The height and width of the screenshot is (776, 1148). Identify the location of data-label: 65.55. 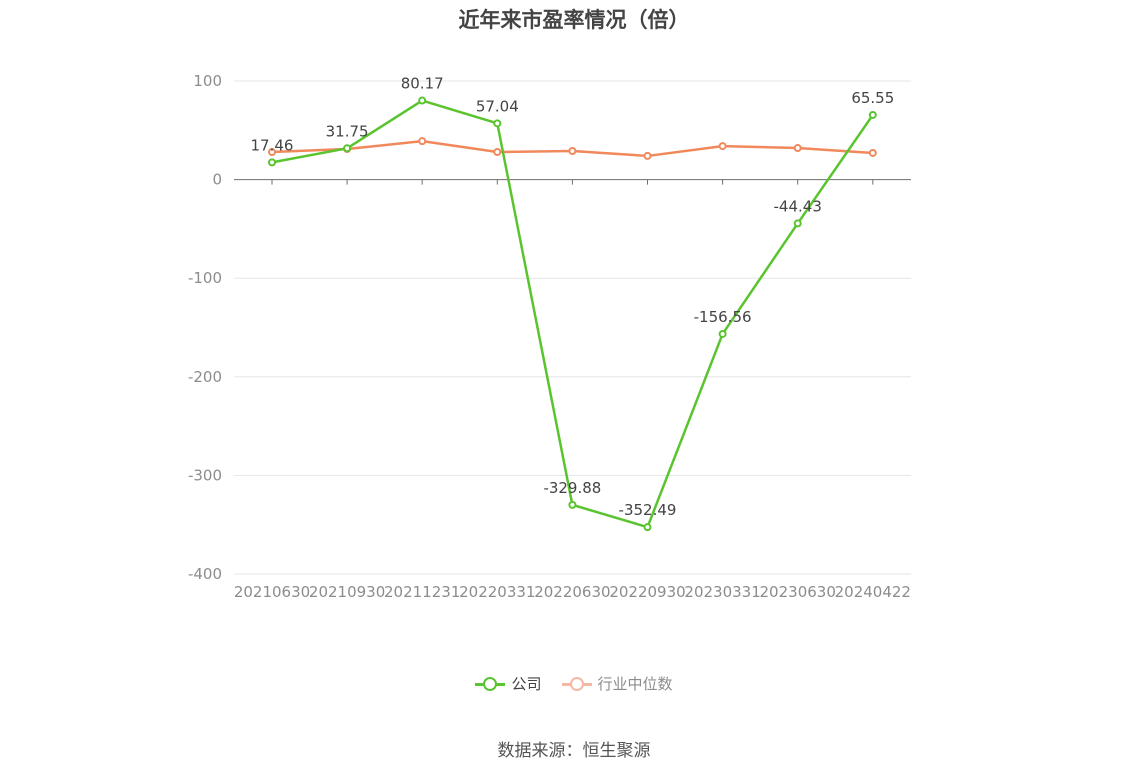
(872, 98).